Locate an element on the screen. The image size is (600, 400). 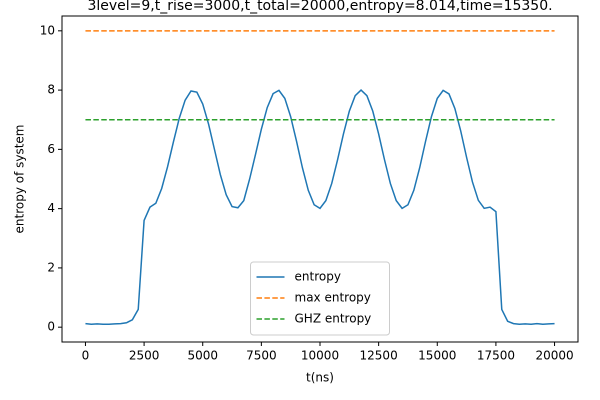
y-tick-label: 10 is located at coordinates (47, 30).